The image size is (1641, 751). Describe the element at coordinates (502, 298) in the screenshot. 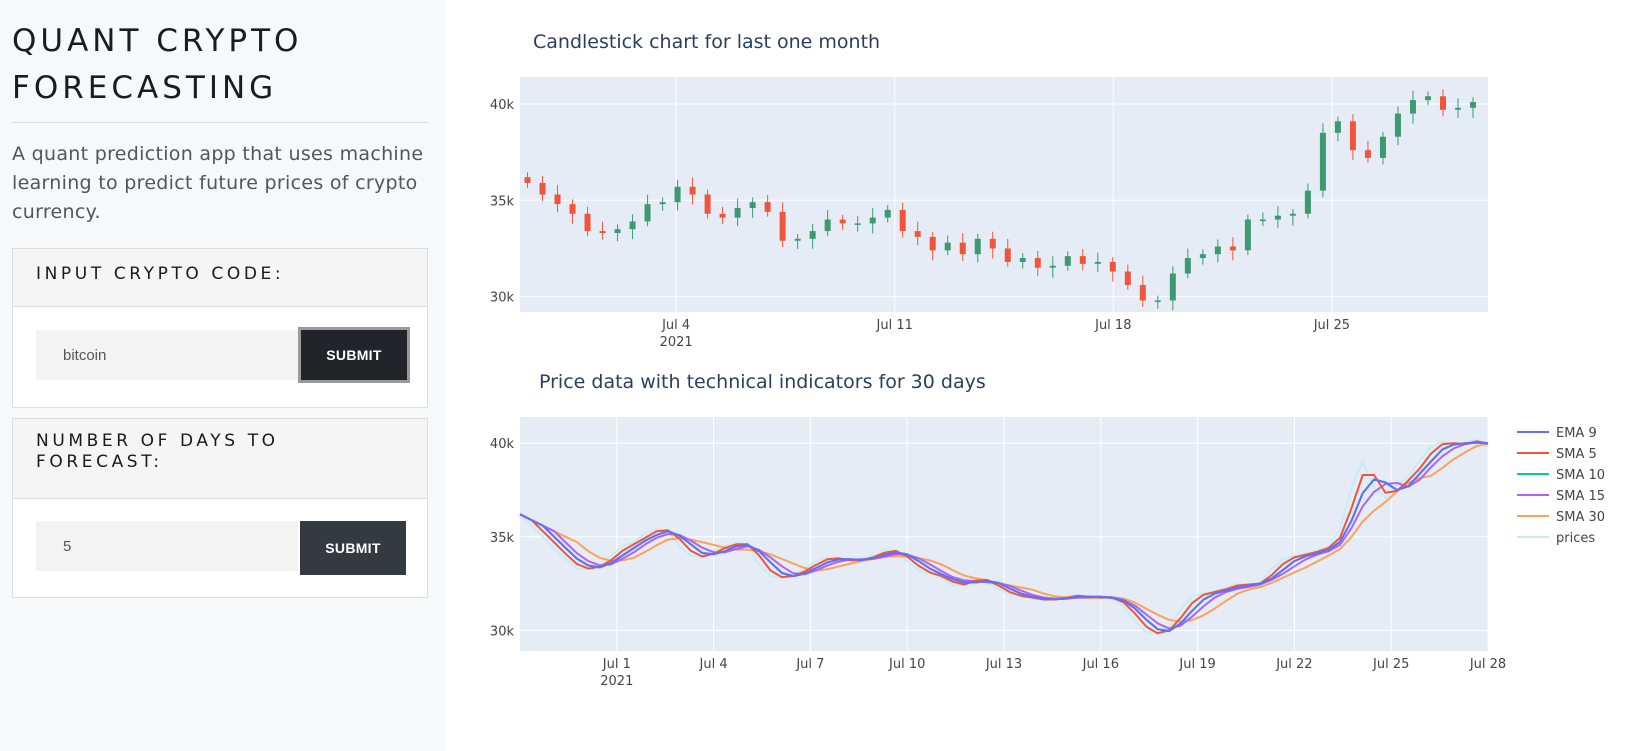

I see `0-ytick-label: 30k` at that location.